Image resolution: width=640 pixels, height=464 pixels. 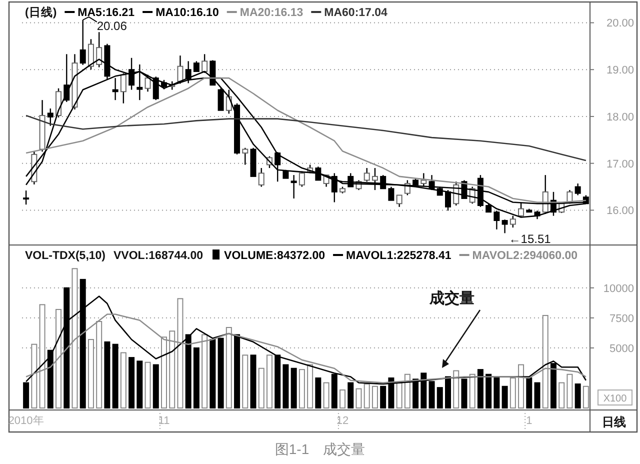 What do you see at coordinates (187, 13) in the screenshot?
I see `legend-label: MA10:16.10` at bounding box center [187, 13].